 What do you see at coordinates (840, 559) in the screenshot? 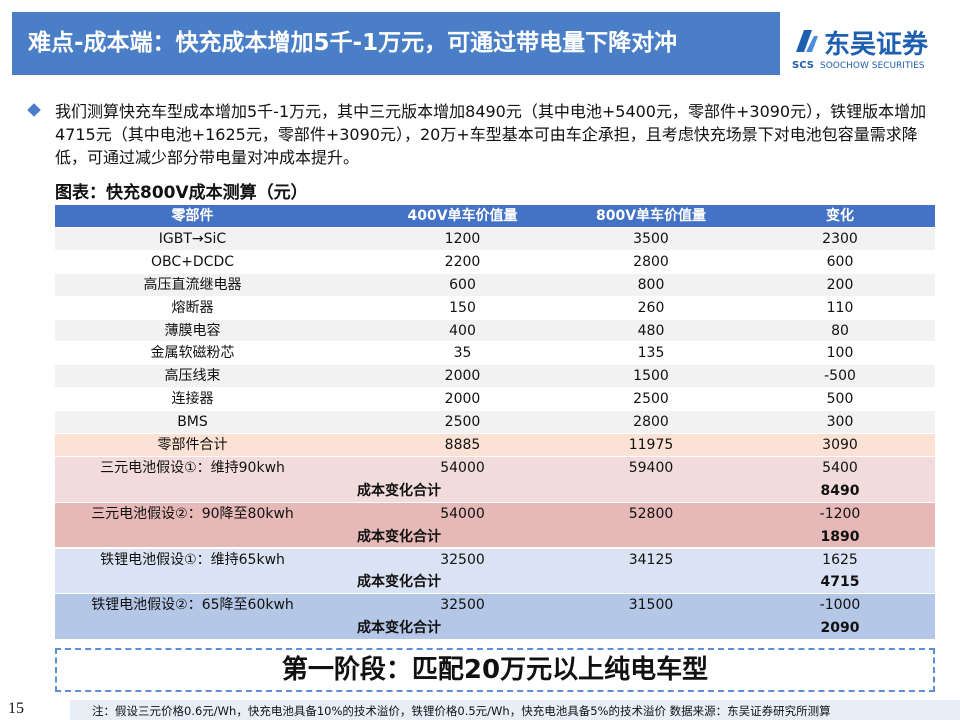
I see `table-cell: 1625` at bounding box center [840, 559].